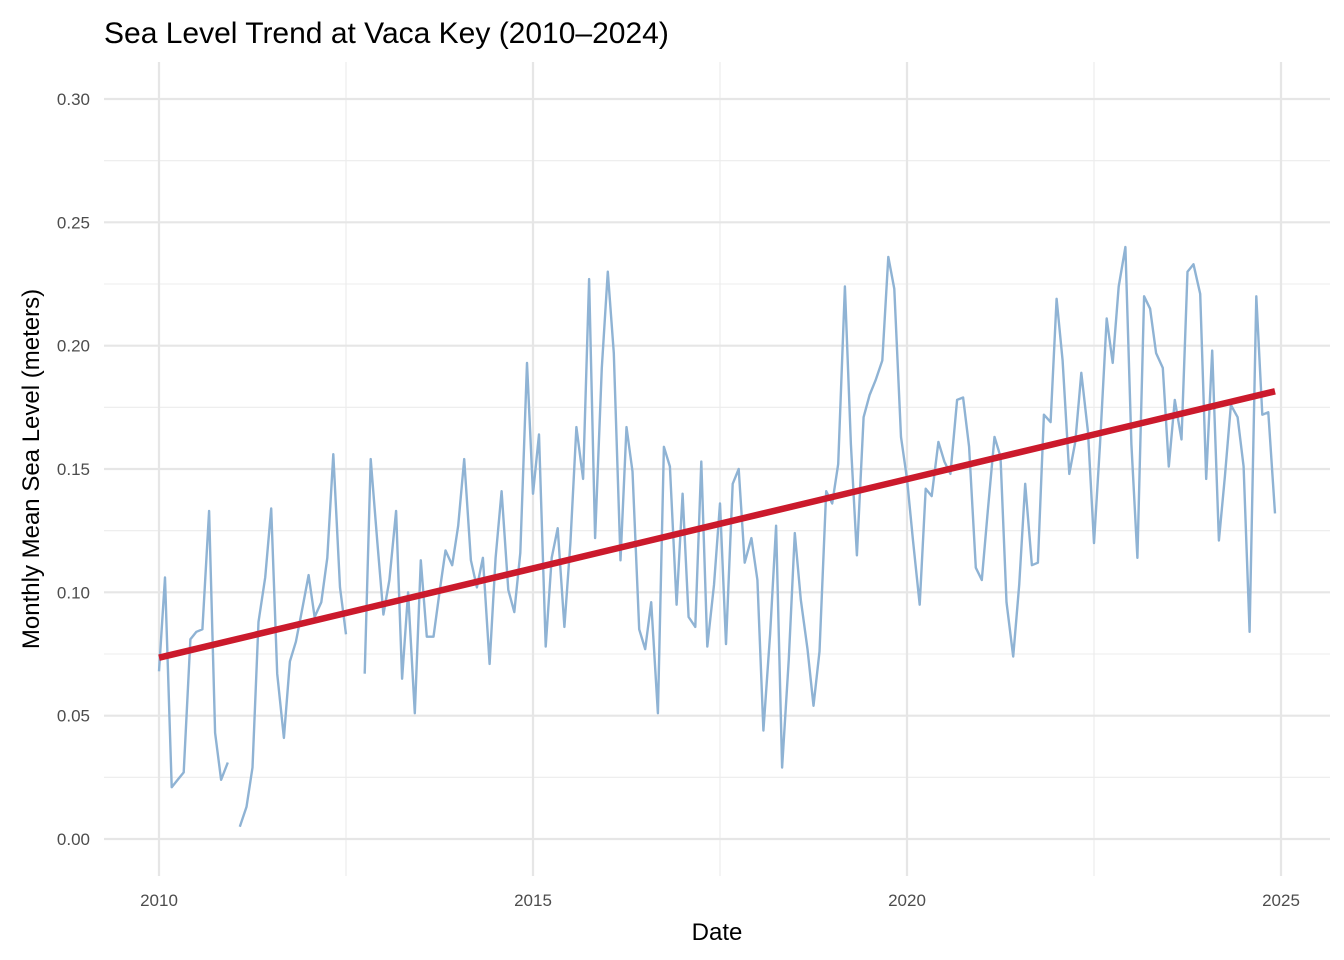  I want to click on y-tick-label: 0.05, so click(73, 716).